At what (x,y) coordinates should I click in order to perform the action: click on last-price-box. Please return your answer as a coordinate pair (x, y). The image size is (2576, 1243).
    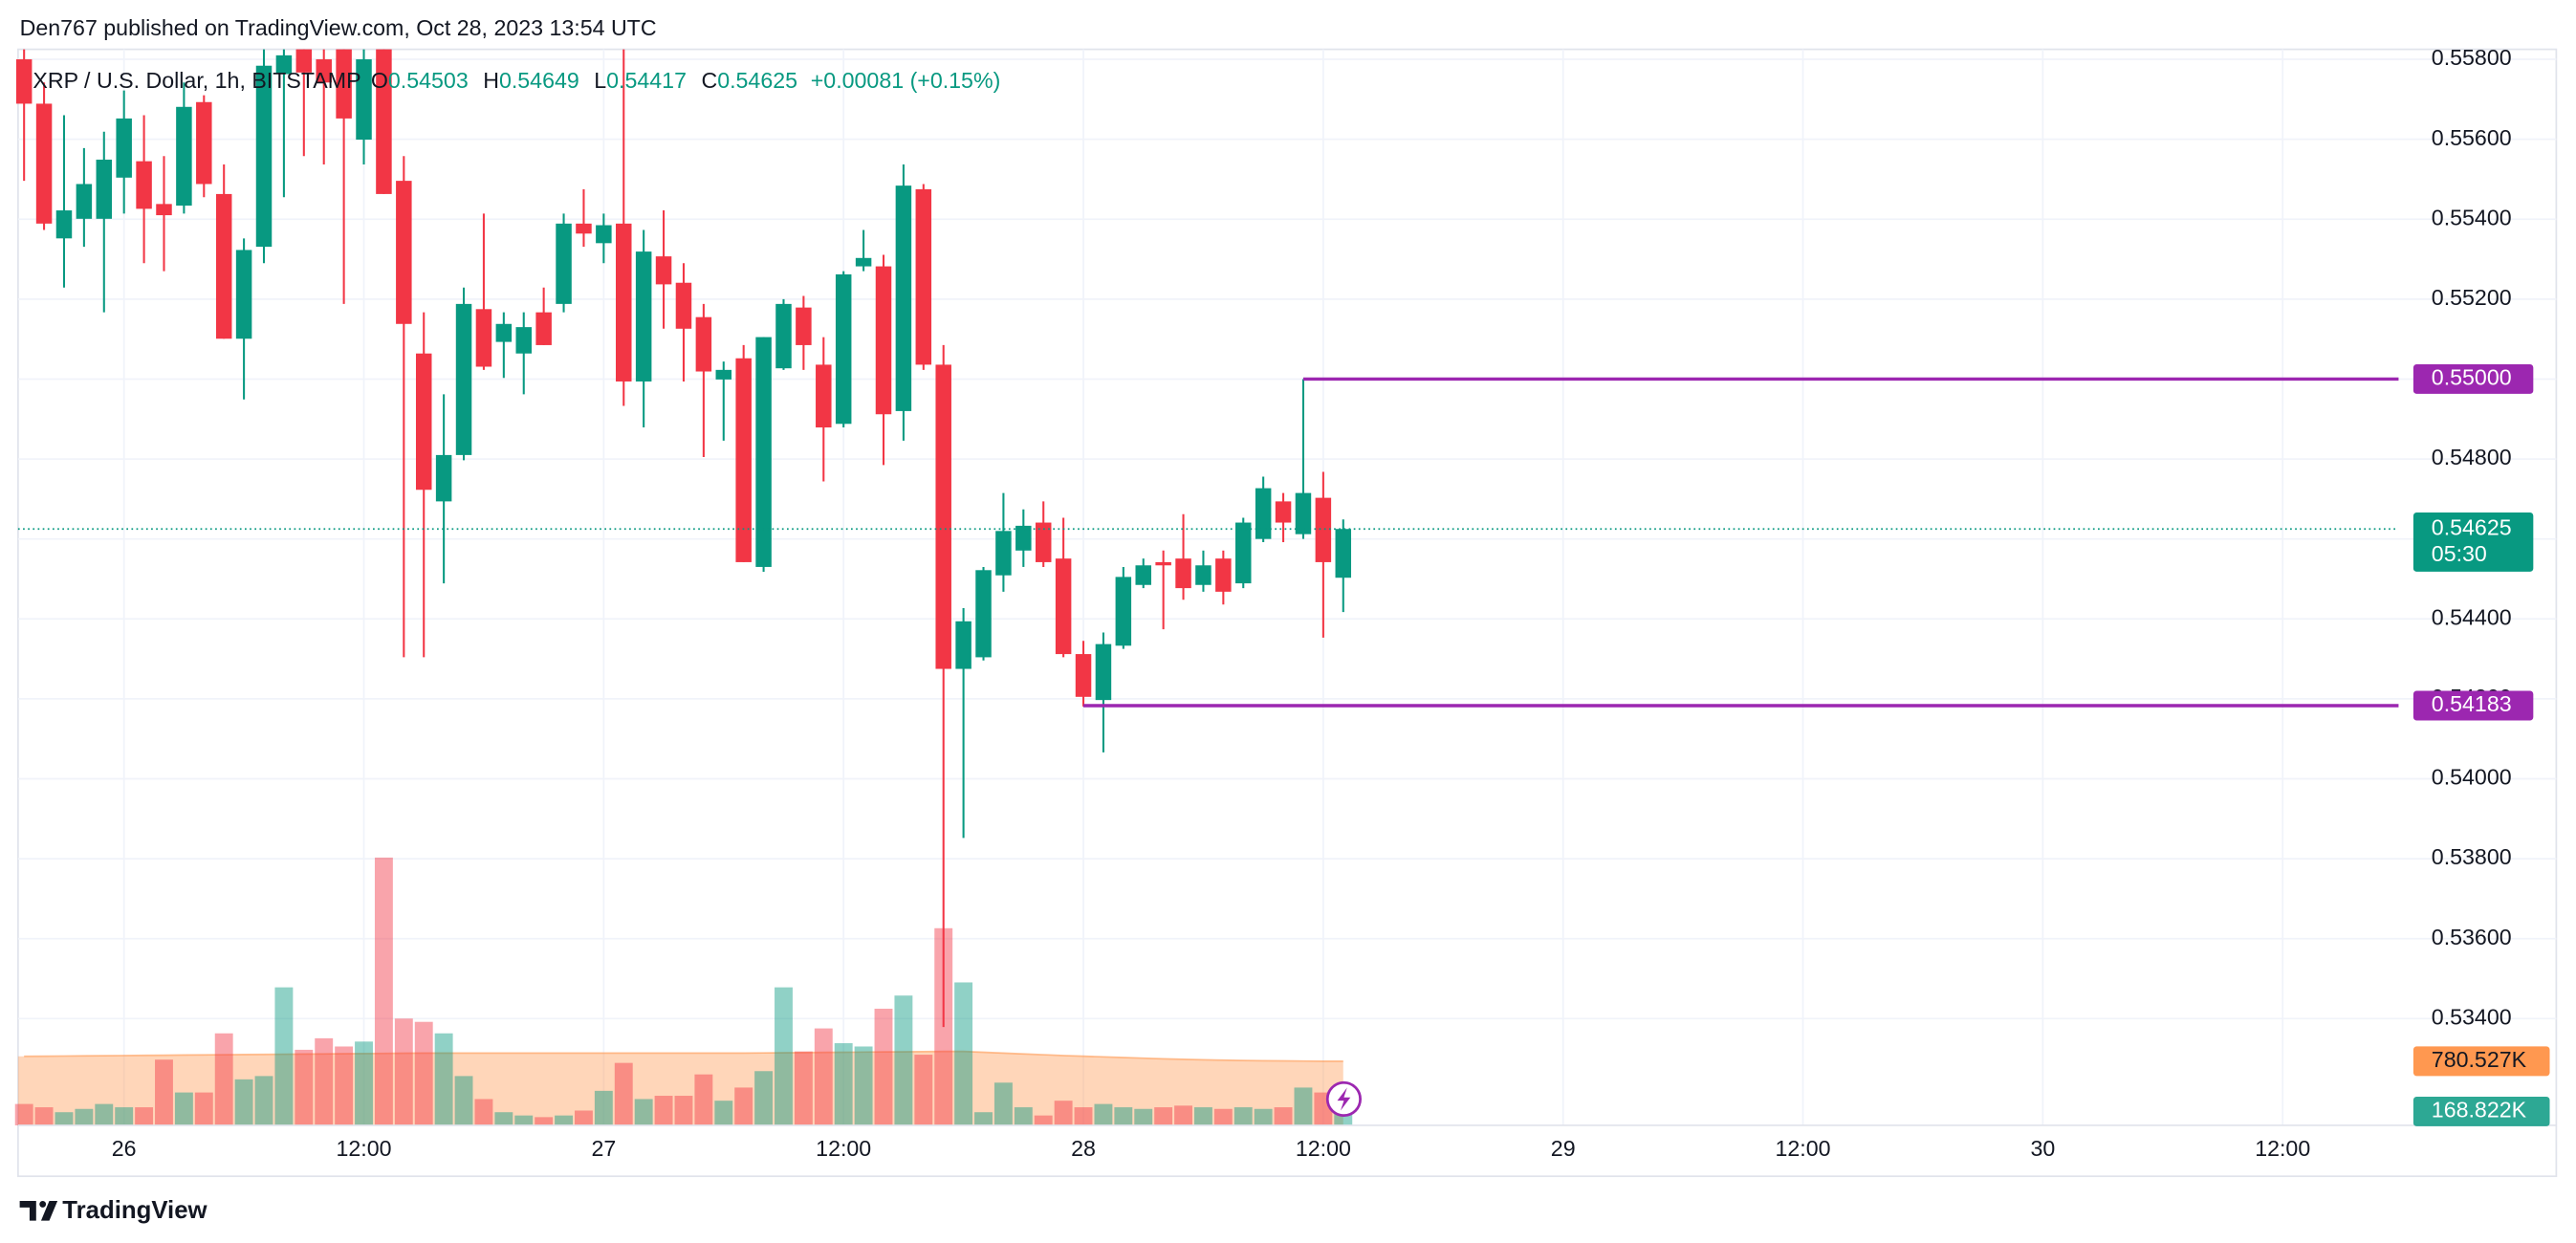
    Looking at the image, I should click on (2473, 542).